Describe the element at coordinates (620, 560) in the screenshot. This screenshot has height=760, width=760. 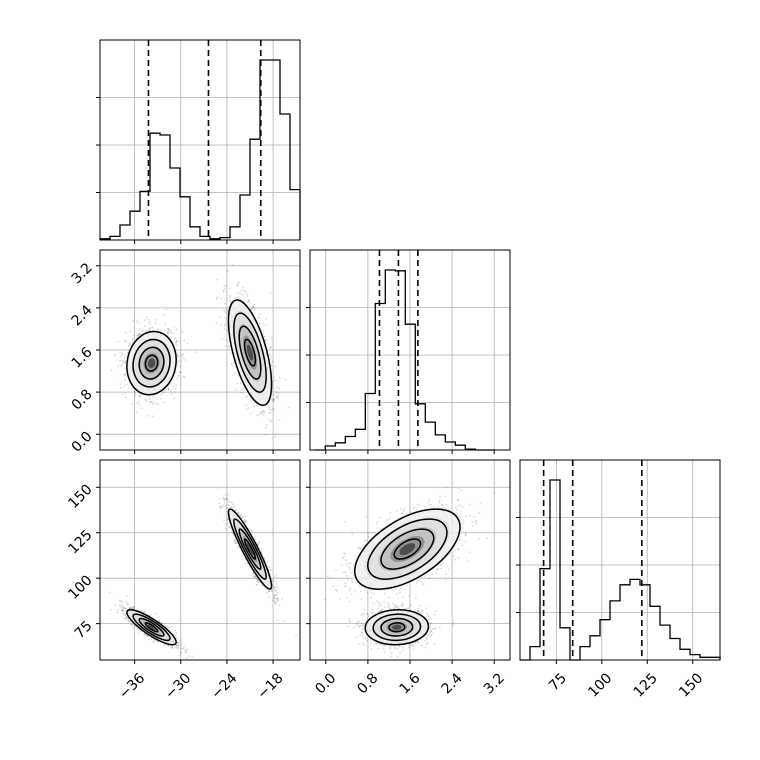
I see `panel-background` at that location.